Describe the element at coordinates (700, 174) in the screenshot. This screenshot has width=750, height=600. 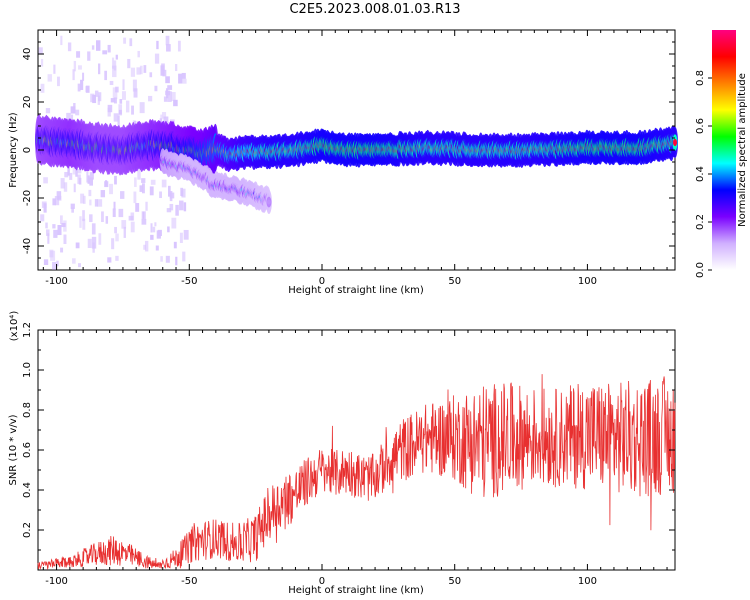
I see `colorbar-tick-label: 0.4` at that location.